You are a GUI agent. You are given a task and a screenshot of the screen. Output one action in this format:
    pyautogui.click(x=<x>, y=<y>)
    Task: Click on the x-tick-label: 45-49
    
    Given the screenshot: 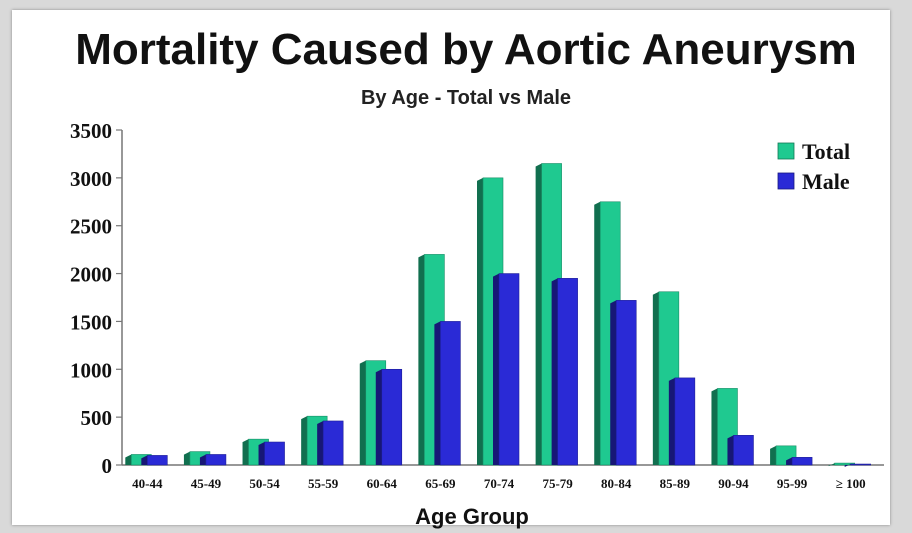 What is the action you would take?
    pyautogui.click(x=206, y=483)
    